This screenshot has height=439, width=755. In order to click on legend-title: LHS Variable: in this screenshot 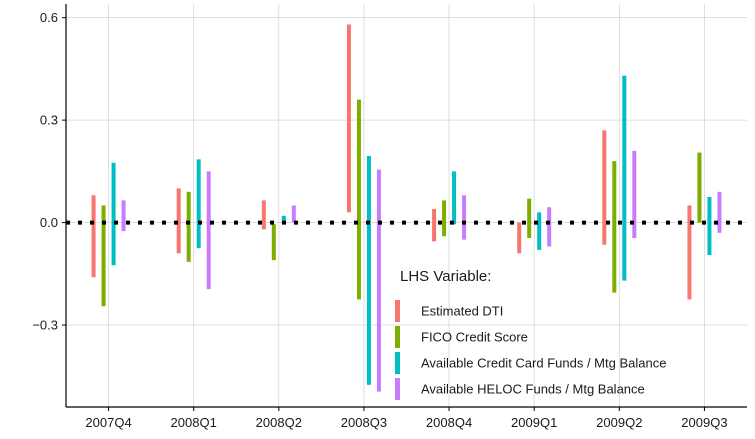, I will do `click(445, 276)`.